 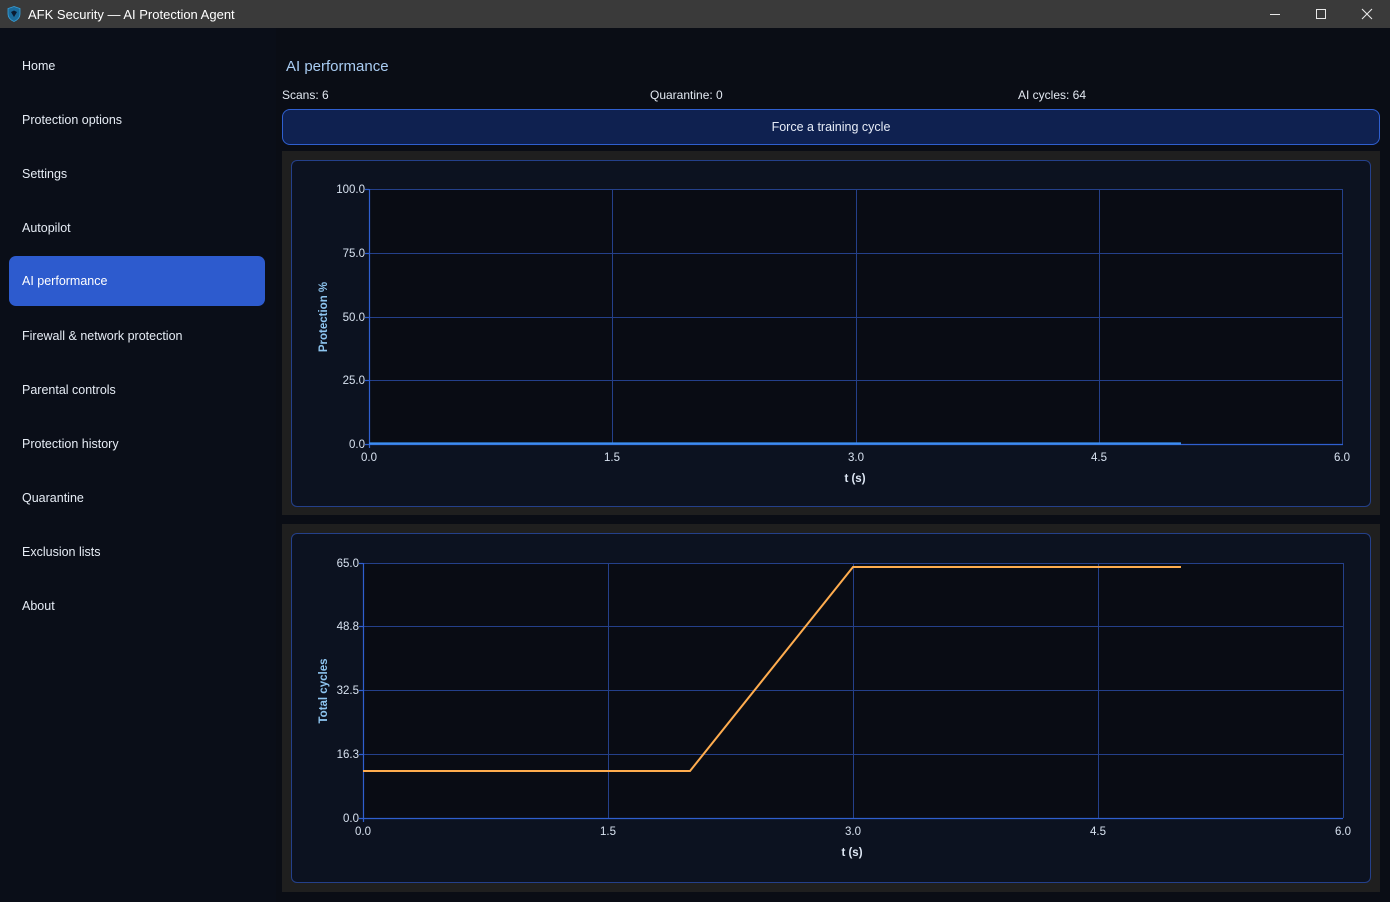 What do you see at coordinates (354, 254) in the screenshot?
I see `y-tick: 75.0` at bounding box center [354, 254].